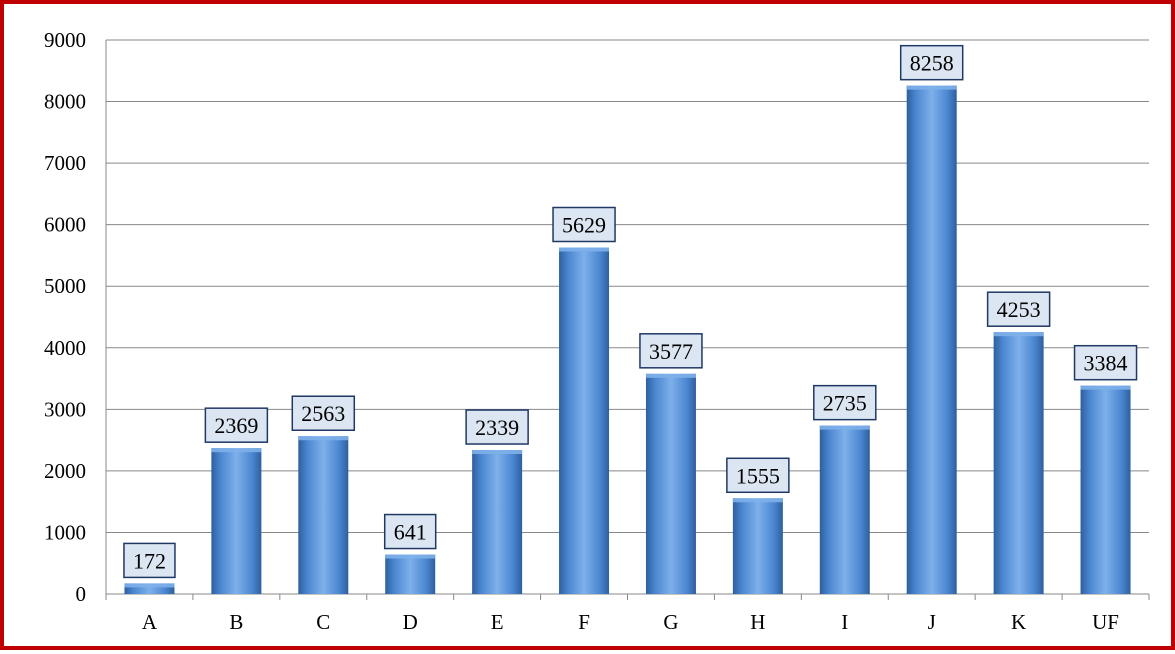 This screenshot has width=1175, height=654. I want to click on data-label: 8258, so click(932, 63).